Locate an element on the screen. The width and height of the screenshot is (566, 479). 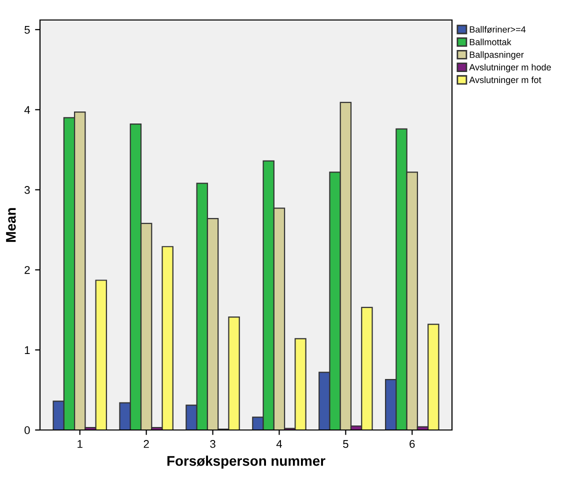
y-axis-title: Mean is located at coordinates (11, 225).